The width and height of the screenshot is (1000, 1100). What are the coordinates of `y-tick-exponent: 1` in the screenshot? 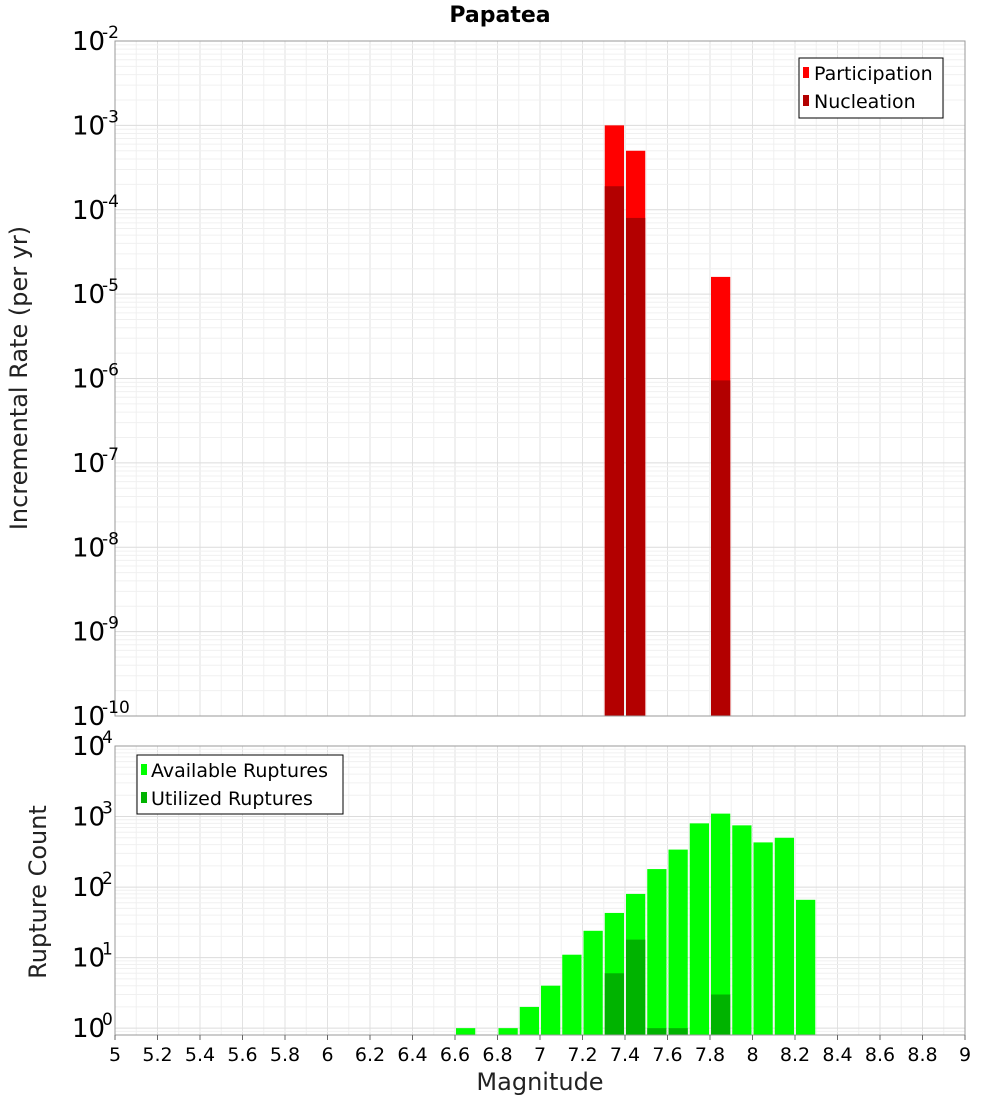 It's located at (107, 950).